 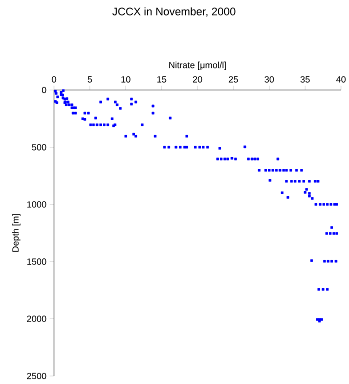 I want to click on y-tick-label: 1500, so click(x=36, y=261).